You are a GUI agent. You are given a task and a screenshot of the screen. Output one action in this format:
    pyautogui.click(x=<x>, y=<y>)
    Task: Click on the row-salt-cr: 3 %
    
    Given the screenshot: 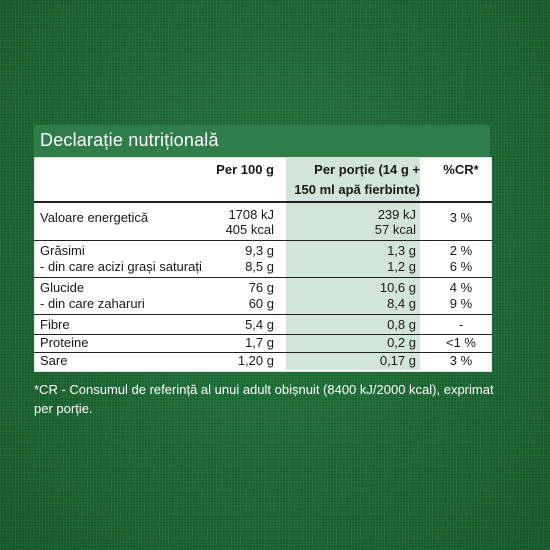 What is the action you would take?
    pyautogui.click(x=461, y=360)
    